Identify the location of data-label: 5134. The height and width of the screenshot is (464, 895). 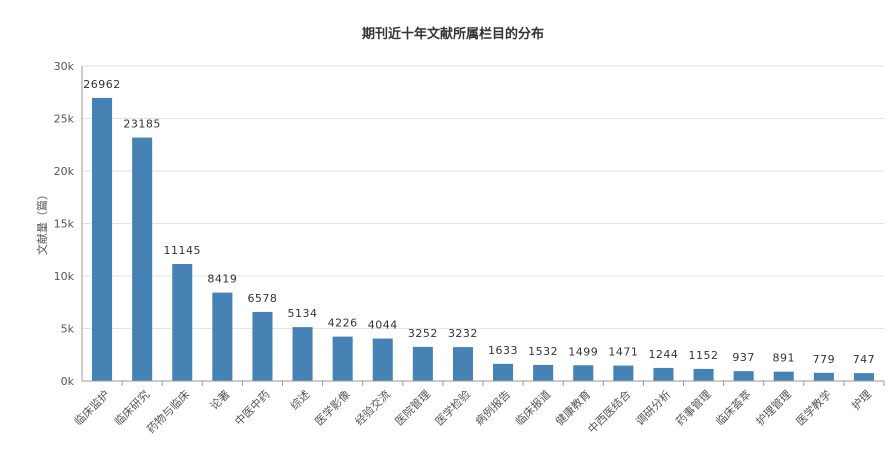
(303, 313).